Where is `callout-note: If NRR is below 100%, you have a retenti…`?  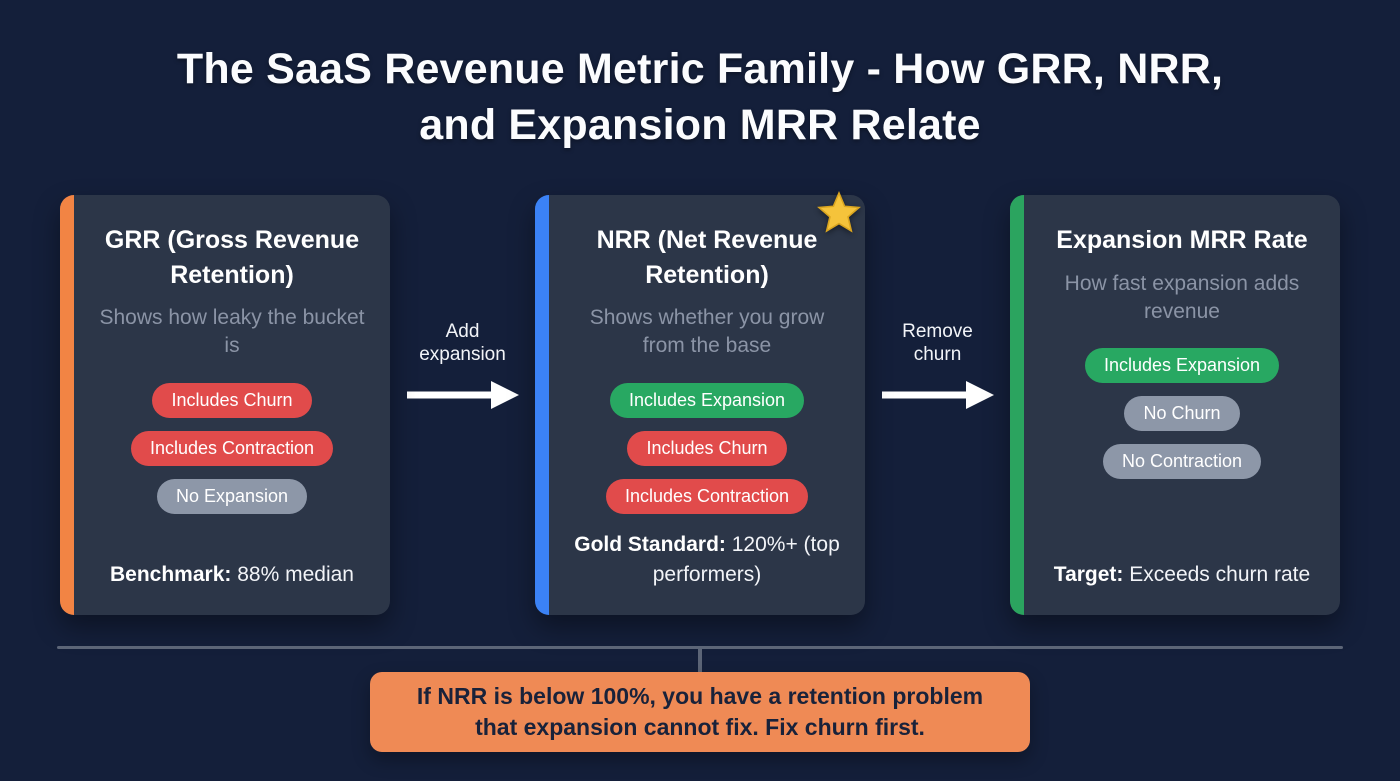 callout-note: If NRR is below 100%, you have a retenti… is located at coordinates (700, 712).